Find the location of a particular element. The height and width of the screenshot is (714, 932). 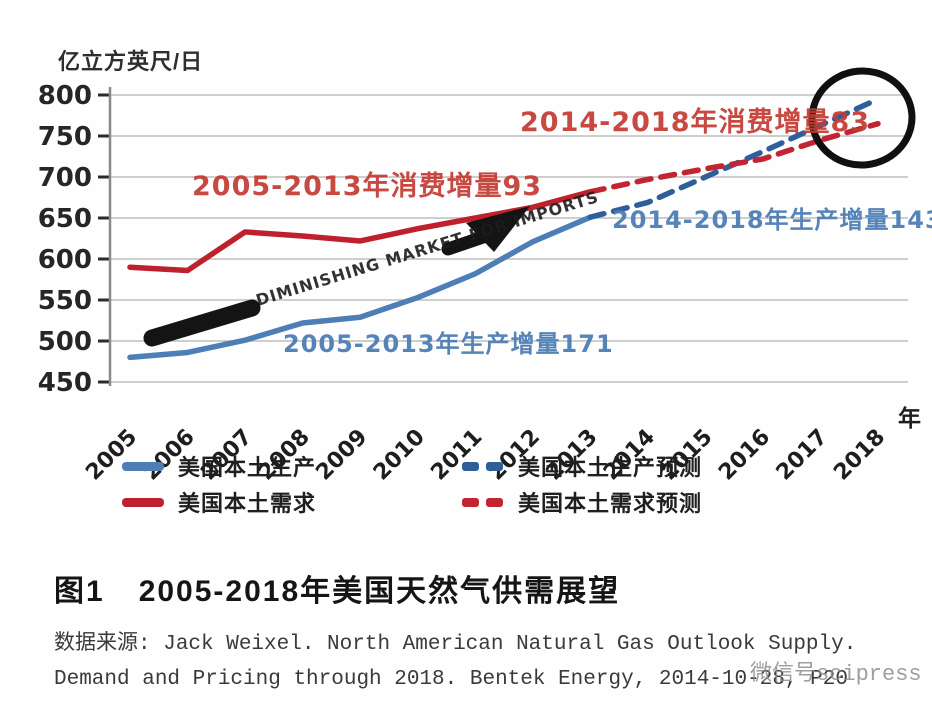

wechat-id-watermark: 微信号scipress is located at coordinates (836, 674).